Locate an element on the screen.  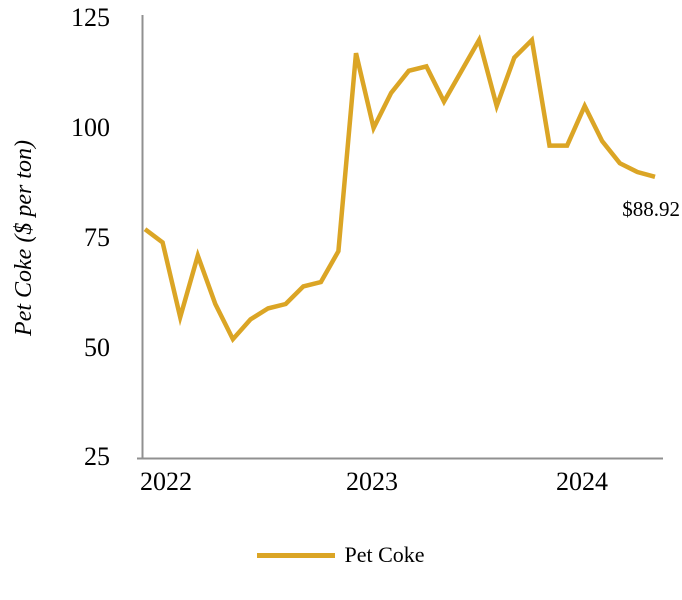
x-tick-2022: 2022 is located at coordinates (166, 481).